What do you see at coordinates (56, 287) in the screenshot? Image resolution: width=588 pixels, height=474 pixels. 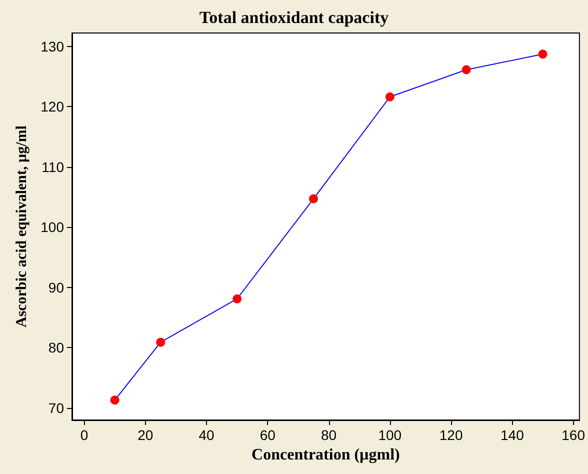 I see `y-tick-label: 90` at bounding box center [56, 287].